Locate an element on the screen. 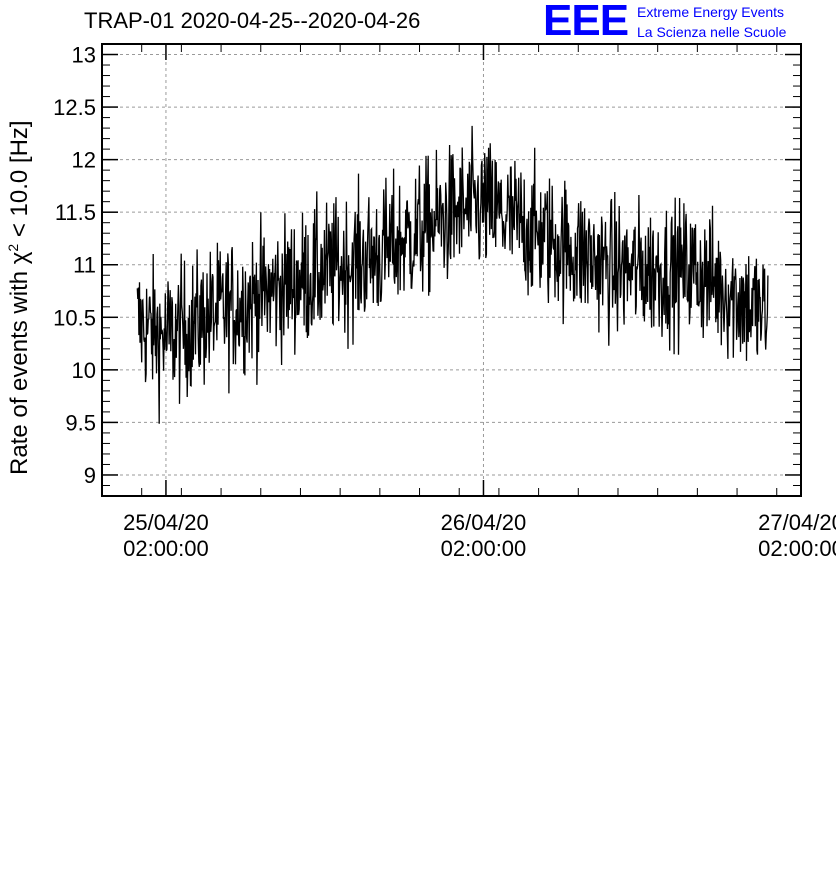 The image size is (836, 895). y-axis-label: Rate of events with χ2 < 10.0 [Hz] is located at coordinates (20, 507).